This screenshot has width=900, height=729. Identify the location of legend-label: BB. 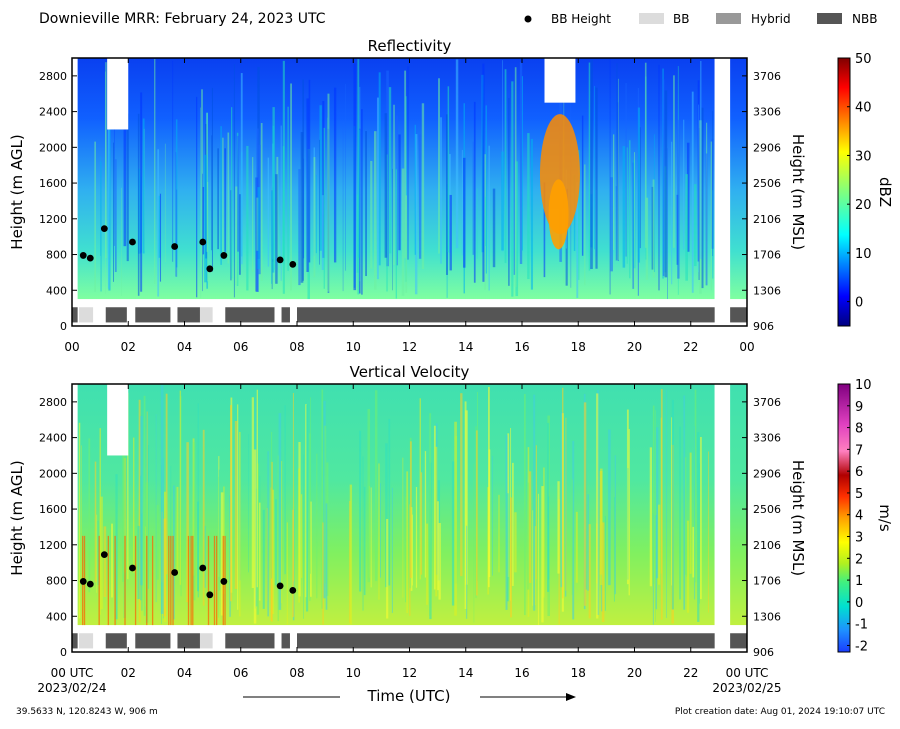
(681, 19).